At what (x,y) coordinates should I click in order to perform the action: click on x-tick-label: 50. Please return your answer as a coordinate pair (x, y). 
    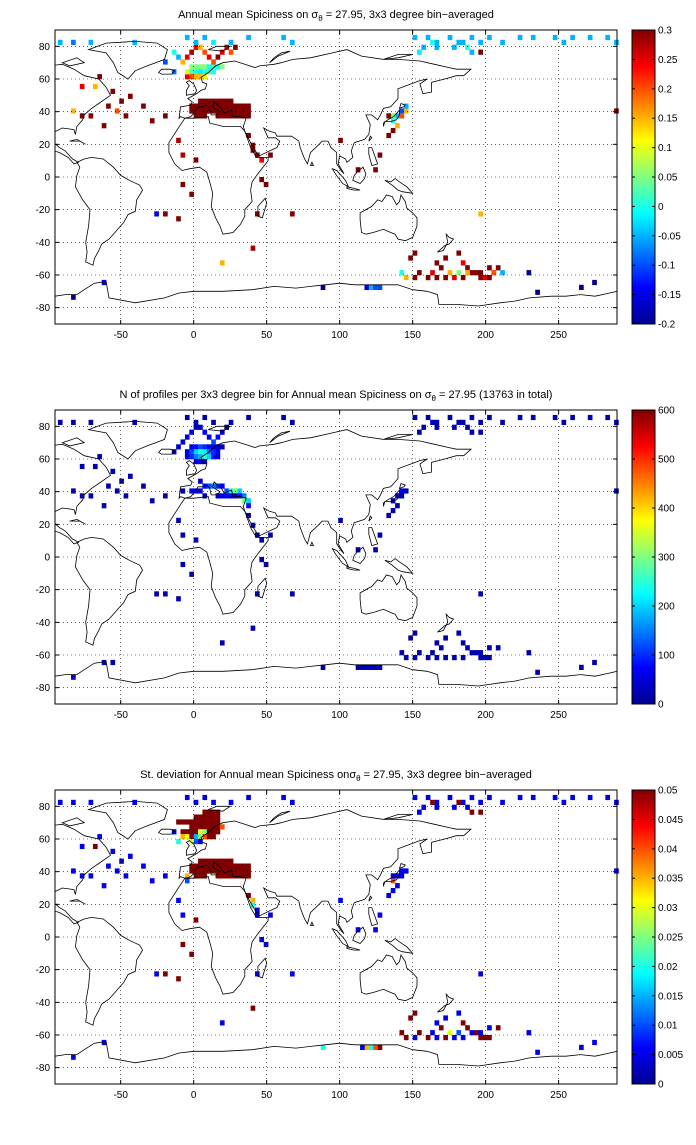
    Looking at the image, I should click on (267, 715).